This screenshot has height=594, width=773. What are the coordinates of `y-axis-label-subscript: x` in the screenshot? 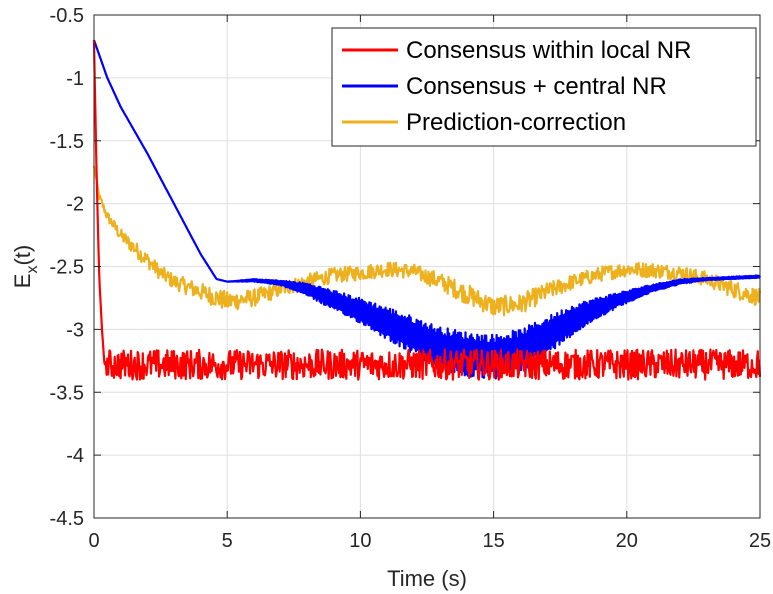 It's located at (32, 270).